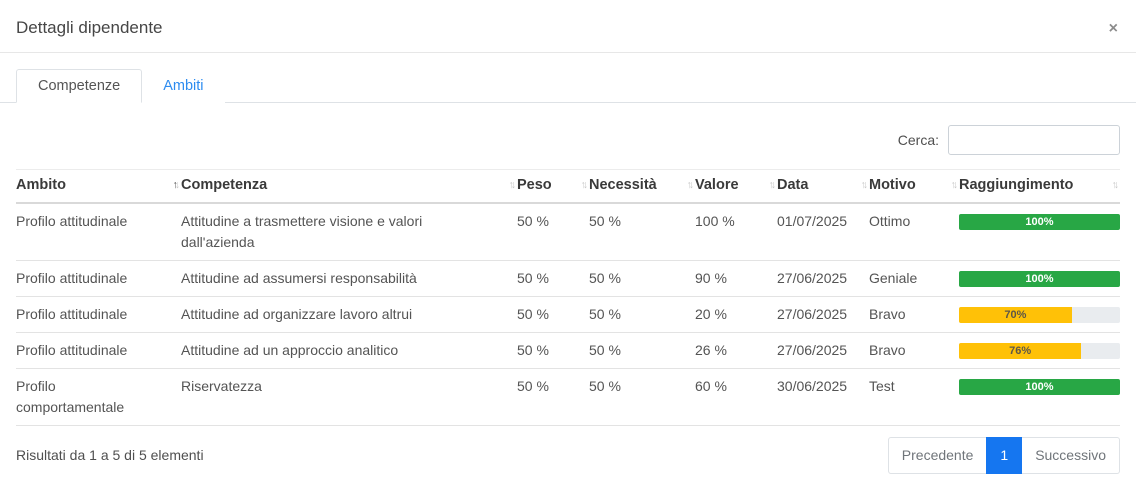 This screenshot has width=1136, height=500. What do you see at coordinates (349, 397) in the screenshot?
I see `cell-competenza: Riservatezza` at bounding box center [349, 397].